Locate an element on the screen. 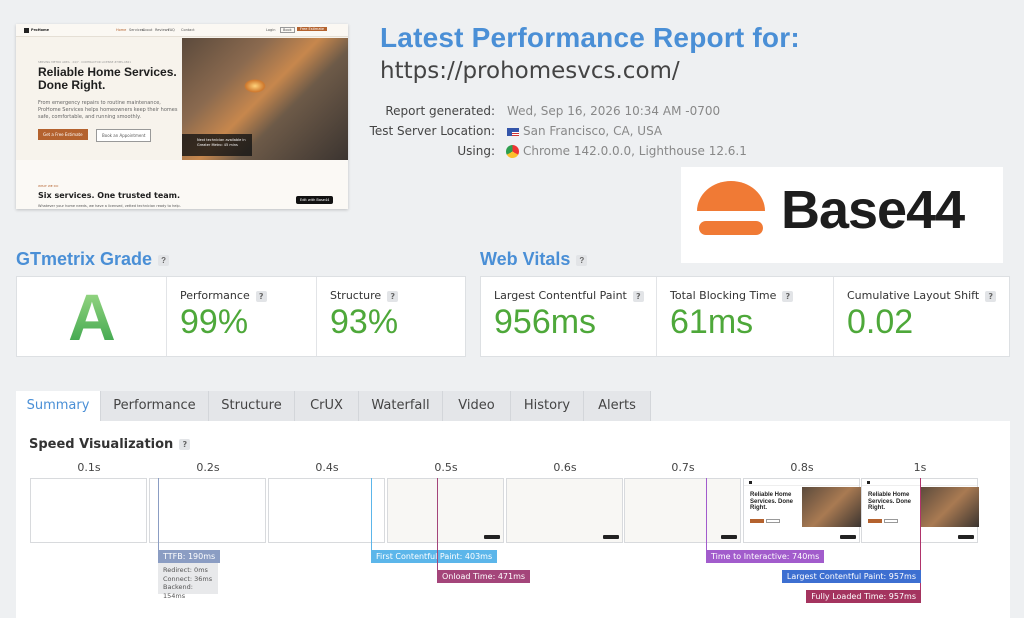  lcp-line is located at coordinates (920, 534).